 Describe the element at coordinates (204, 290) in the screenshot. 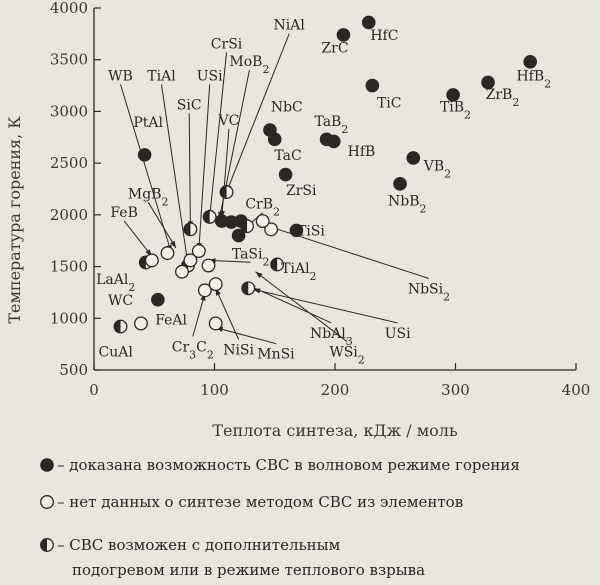

I see `point-cr3c2` at that location.